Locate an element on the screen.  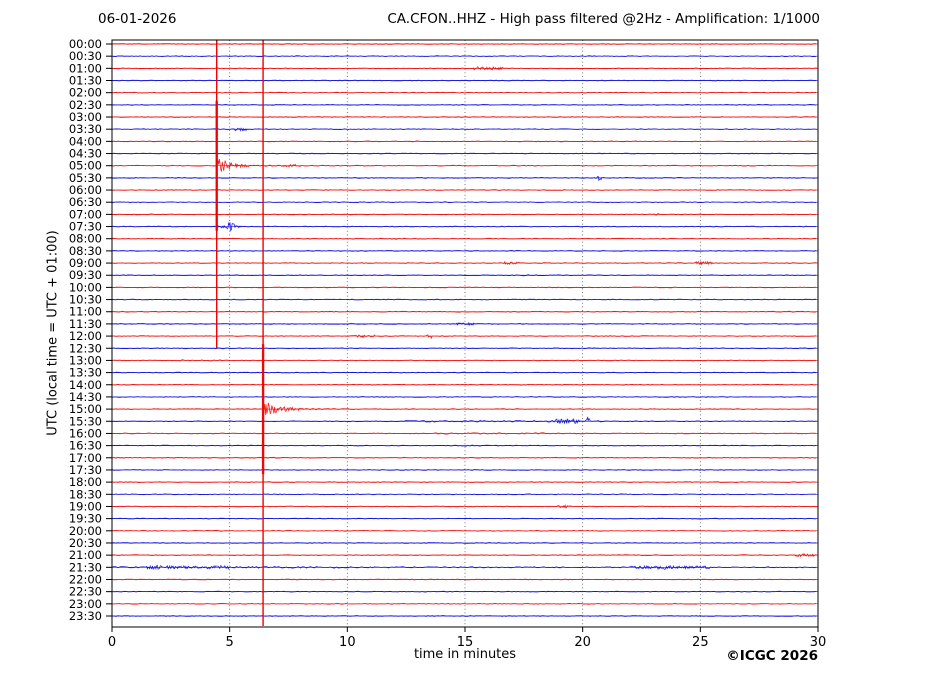
y-tick-label: 09:00 is located at coordinates (85, 263).